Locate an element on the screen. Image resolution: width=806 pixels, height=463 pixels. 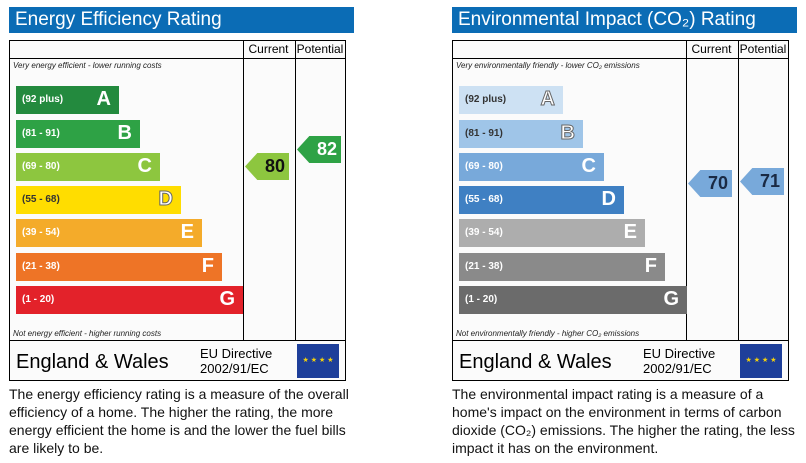
chart-title: Environmental Impact (CO₂) Rating is located at coordinates (624, 20).